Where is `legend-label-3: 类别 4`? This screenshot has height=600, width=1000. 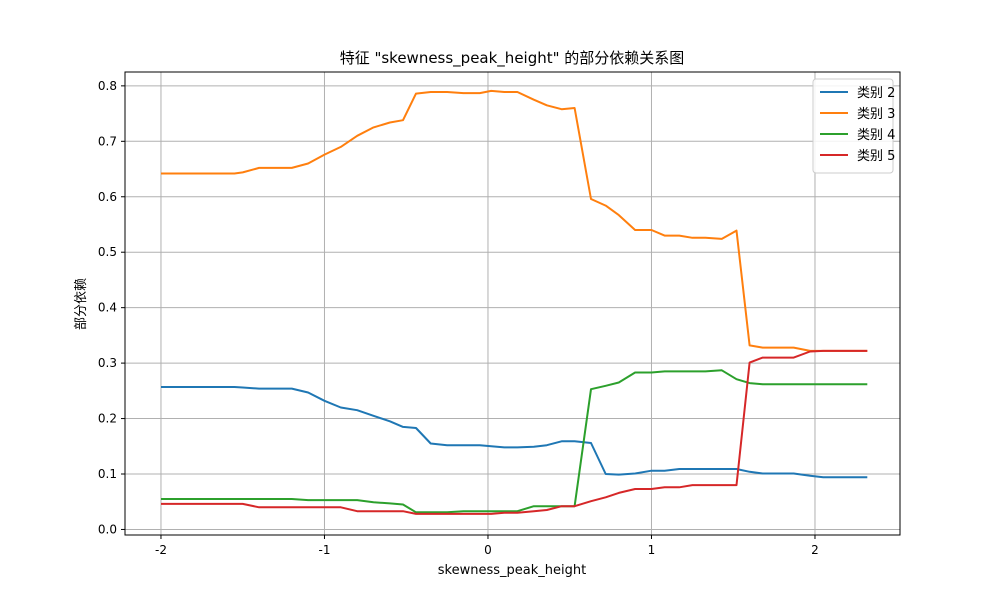 legend-label-3: 类别 4 is located at coordinates (876, 135).